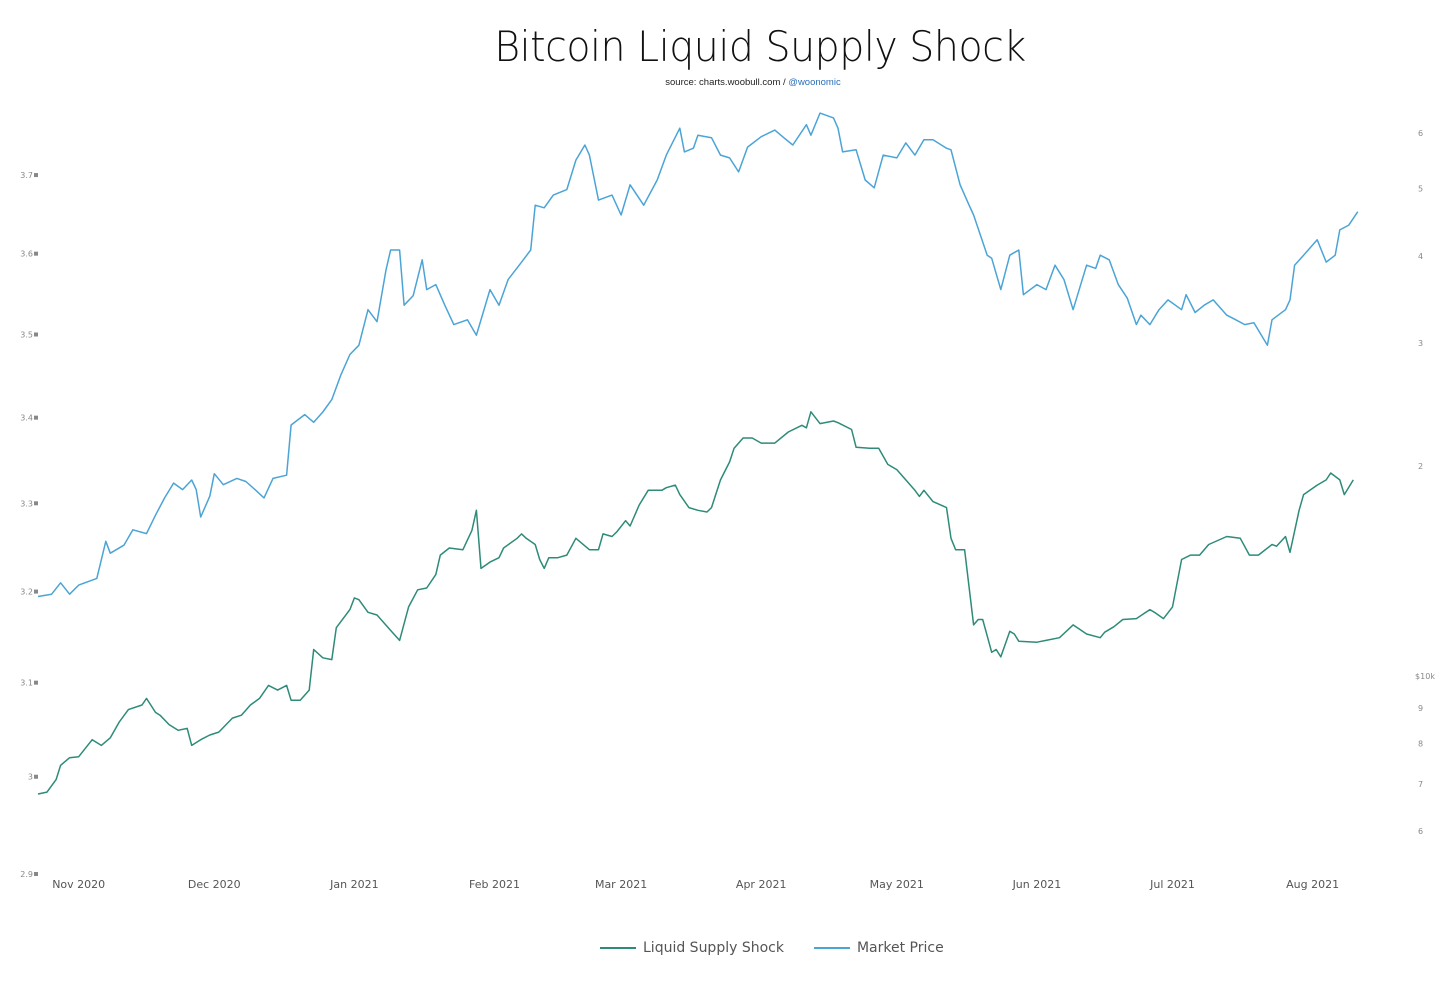  What do you see at coordinates (900, 948) in the screenshot?
I see `legend-label: Market Price` at bounding box center [900, 948].